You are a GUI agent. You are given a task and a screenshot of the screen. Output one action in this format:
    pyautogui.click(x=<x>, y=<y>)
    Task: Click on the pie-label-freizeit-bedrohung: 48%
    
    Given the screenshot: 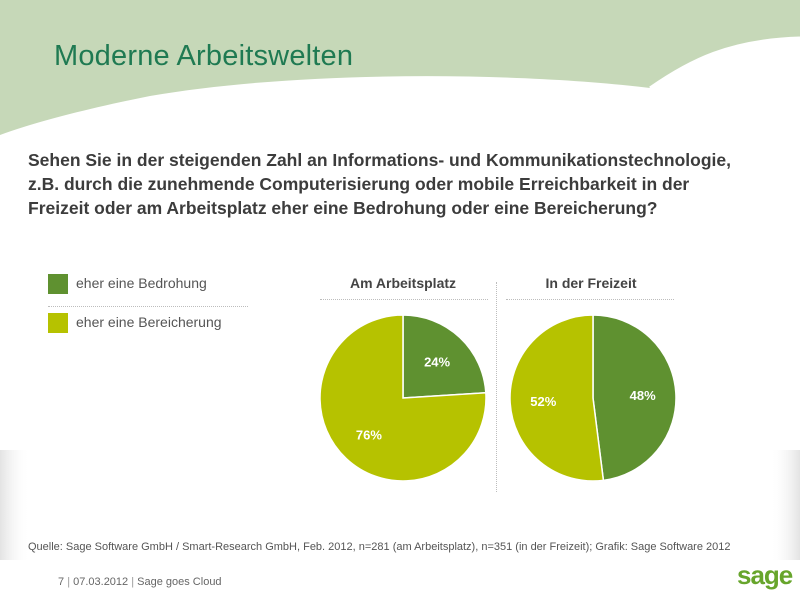 What is the action you would take?
    pyautogui.click(x=643, y=395)
    